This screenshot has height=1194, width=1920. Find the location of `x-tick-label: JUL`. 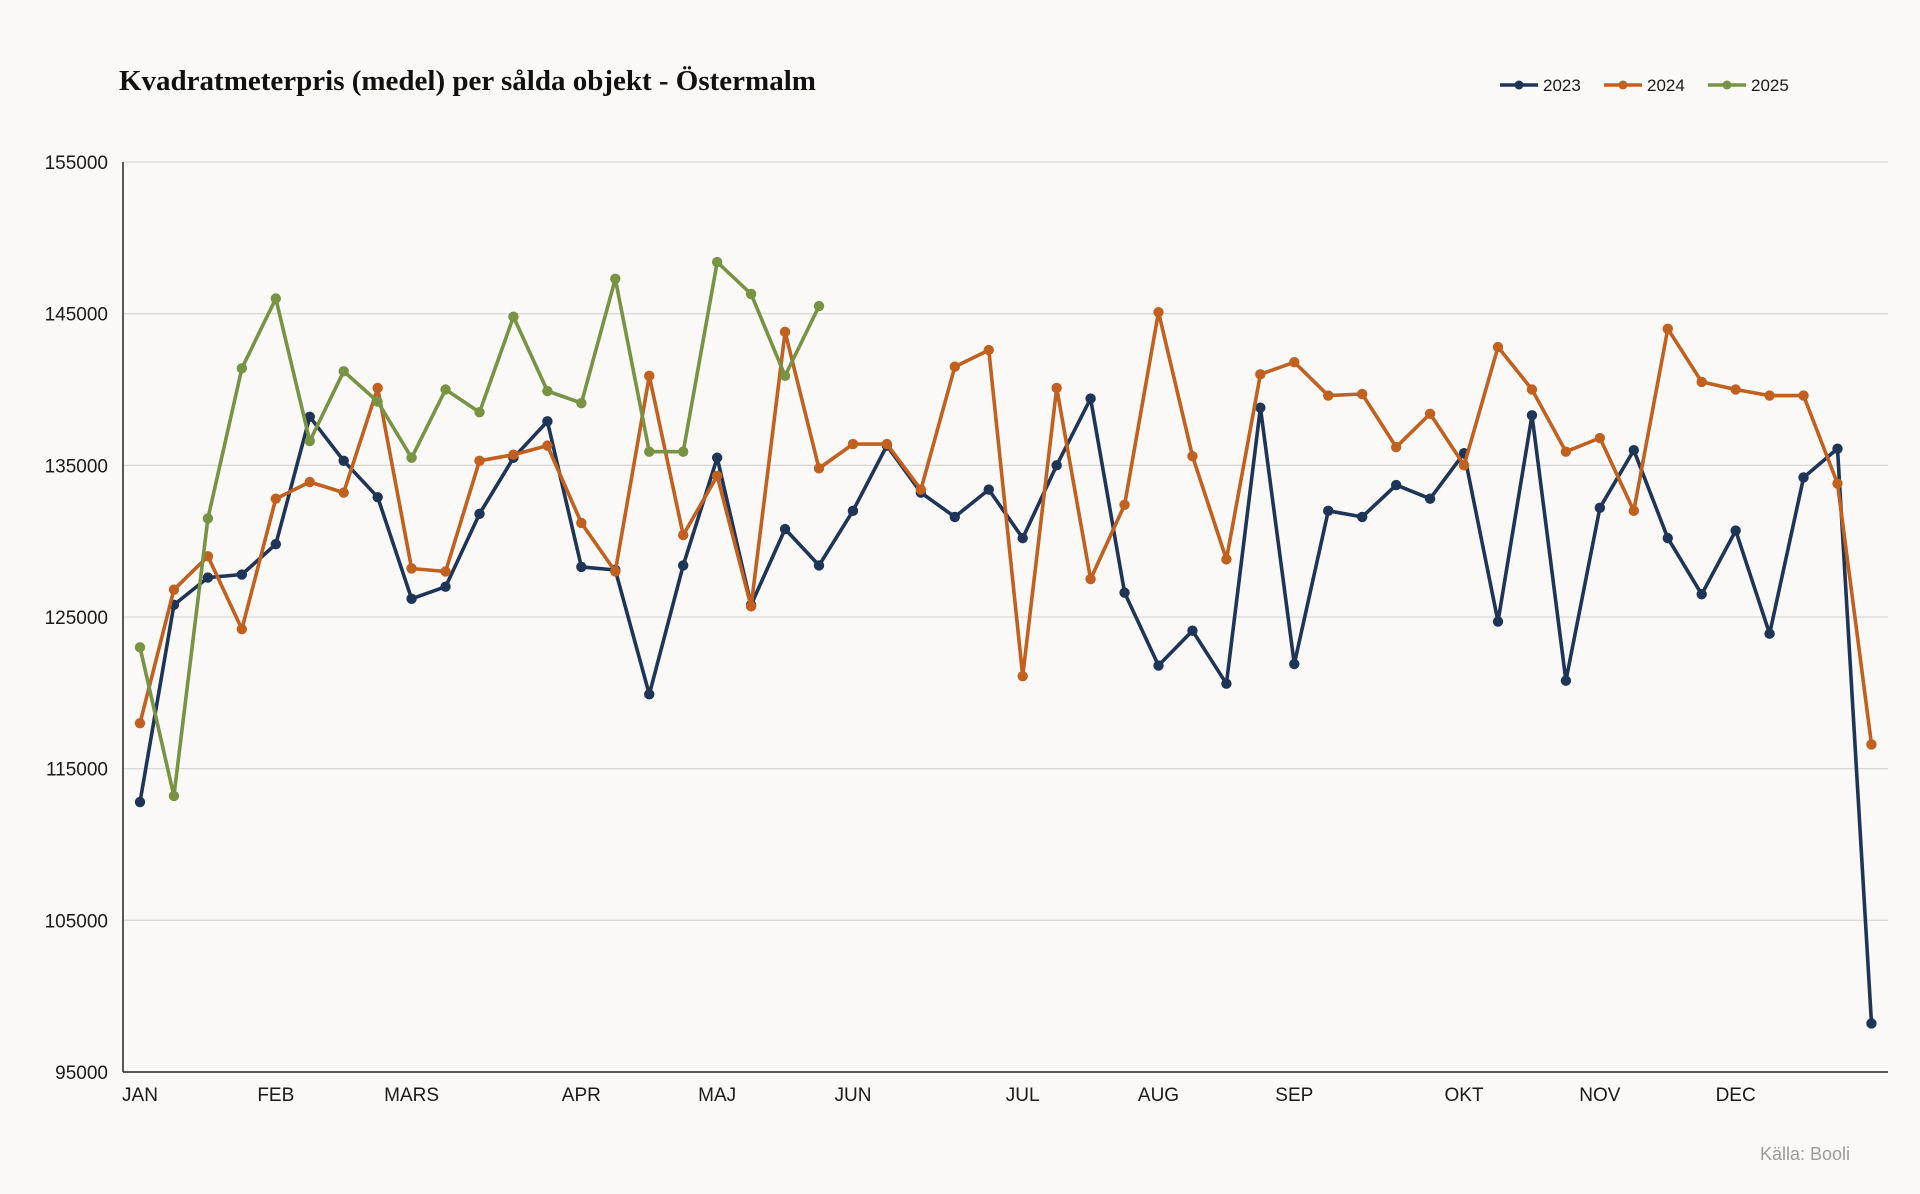

x-tick-label: JUL is located at coordinates (1023, 1095).